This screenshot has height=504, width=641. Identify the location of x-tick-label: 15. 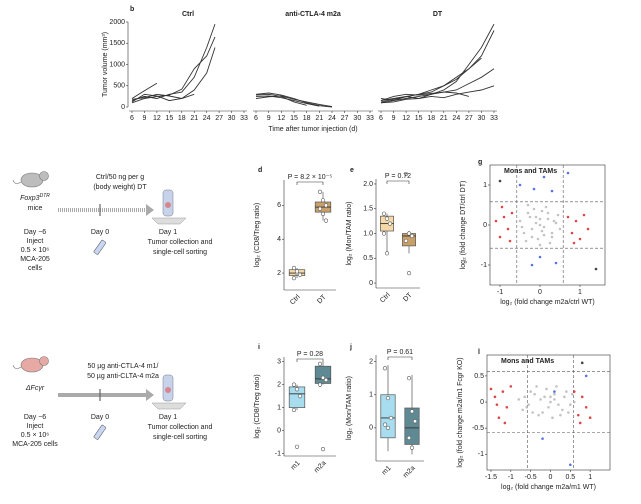
(419, 118).